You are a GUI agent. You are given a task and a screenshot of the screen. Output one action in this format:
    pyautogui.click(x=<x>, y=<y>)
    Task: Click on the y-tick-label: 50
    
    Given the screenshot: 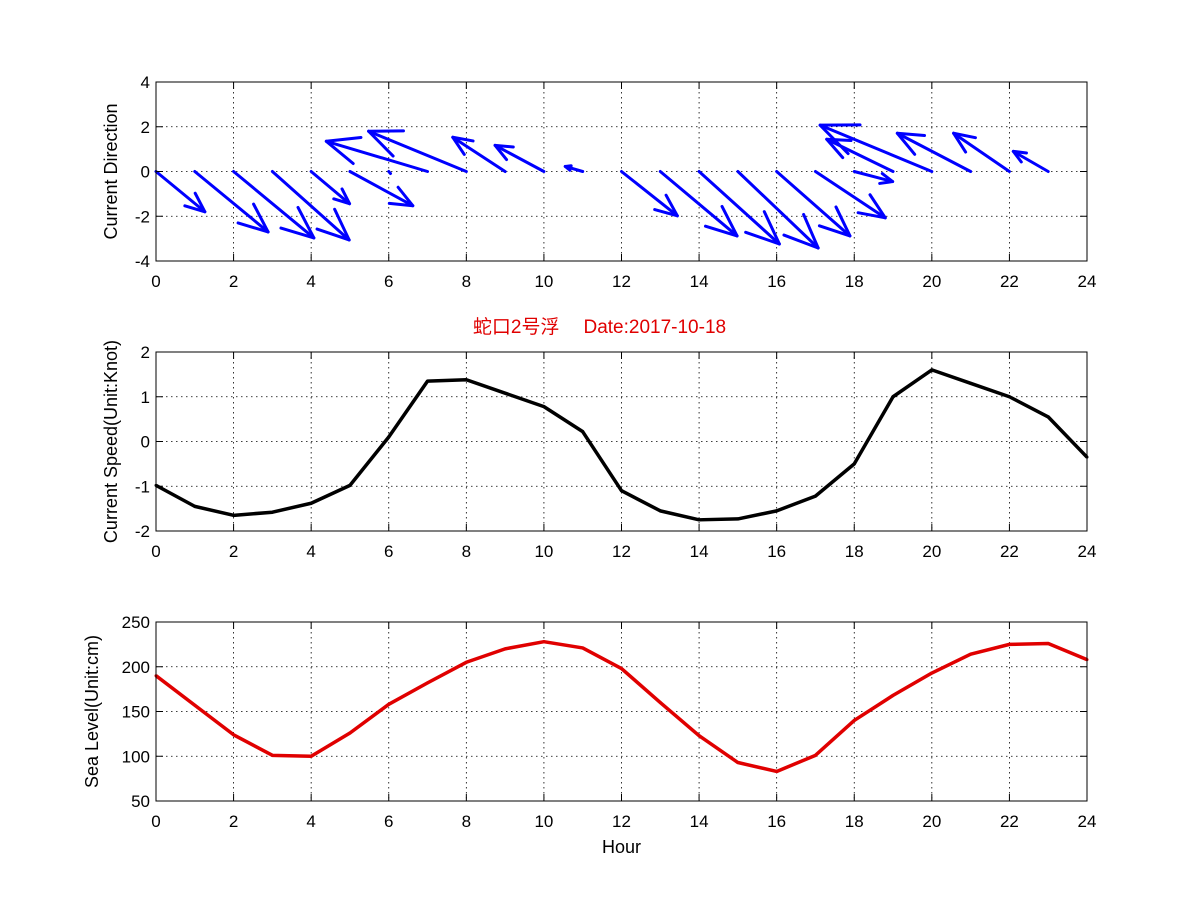 What is the action you would take?
    pyautogui.click(x=140, y=801)
    